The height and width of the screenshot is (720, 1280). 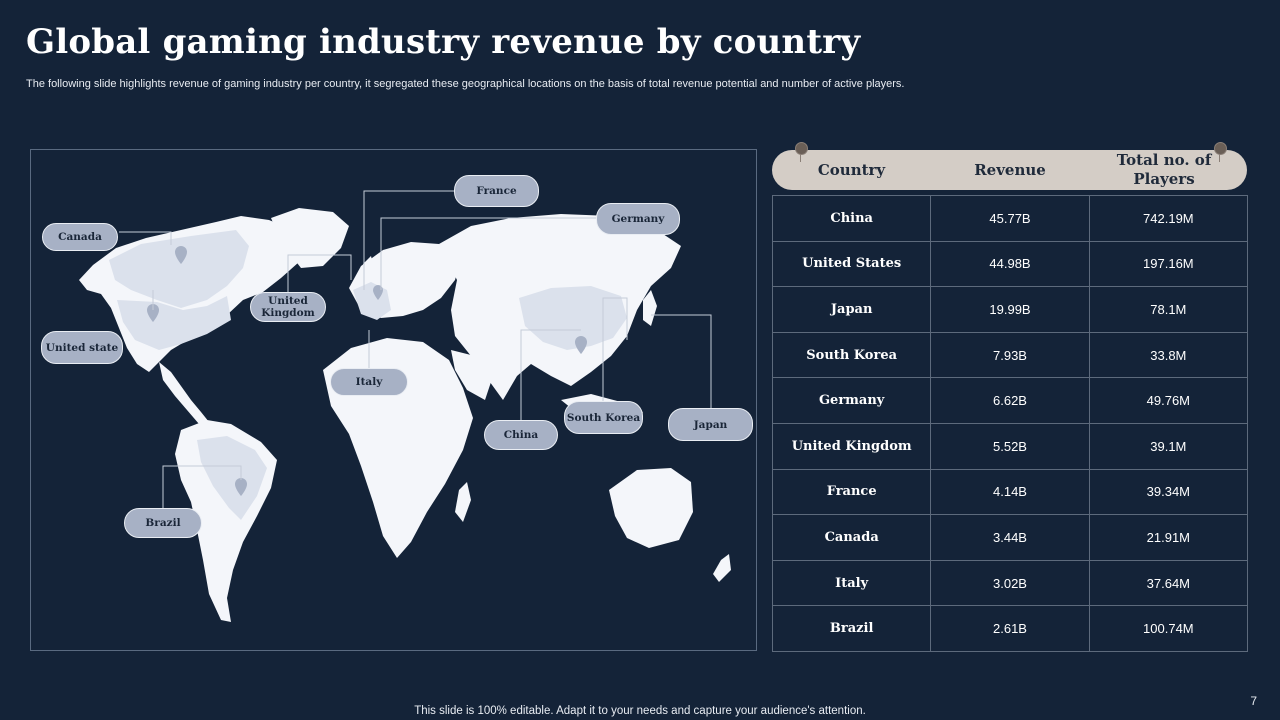 I want to click on cell-revenue: 6.62B, so click(x=1010, y=400).